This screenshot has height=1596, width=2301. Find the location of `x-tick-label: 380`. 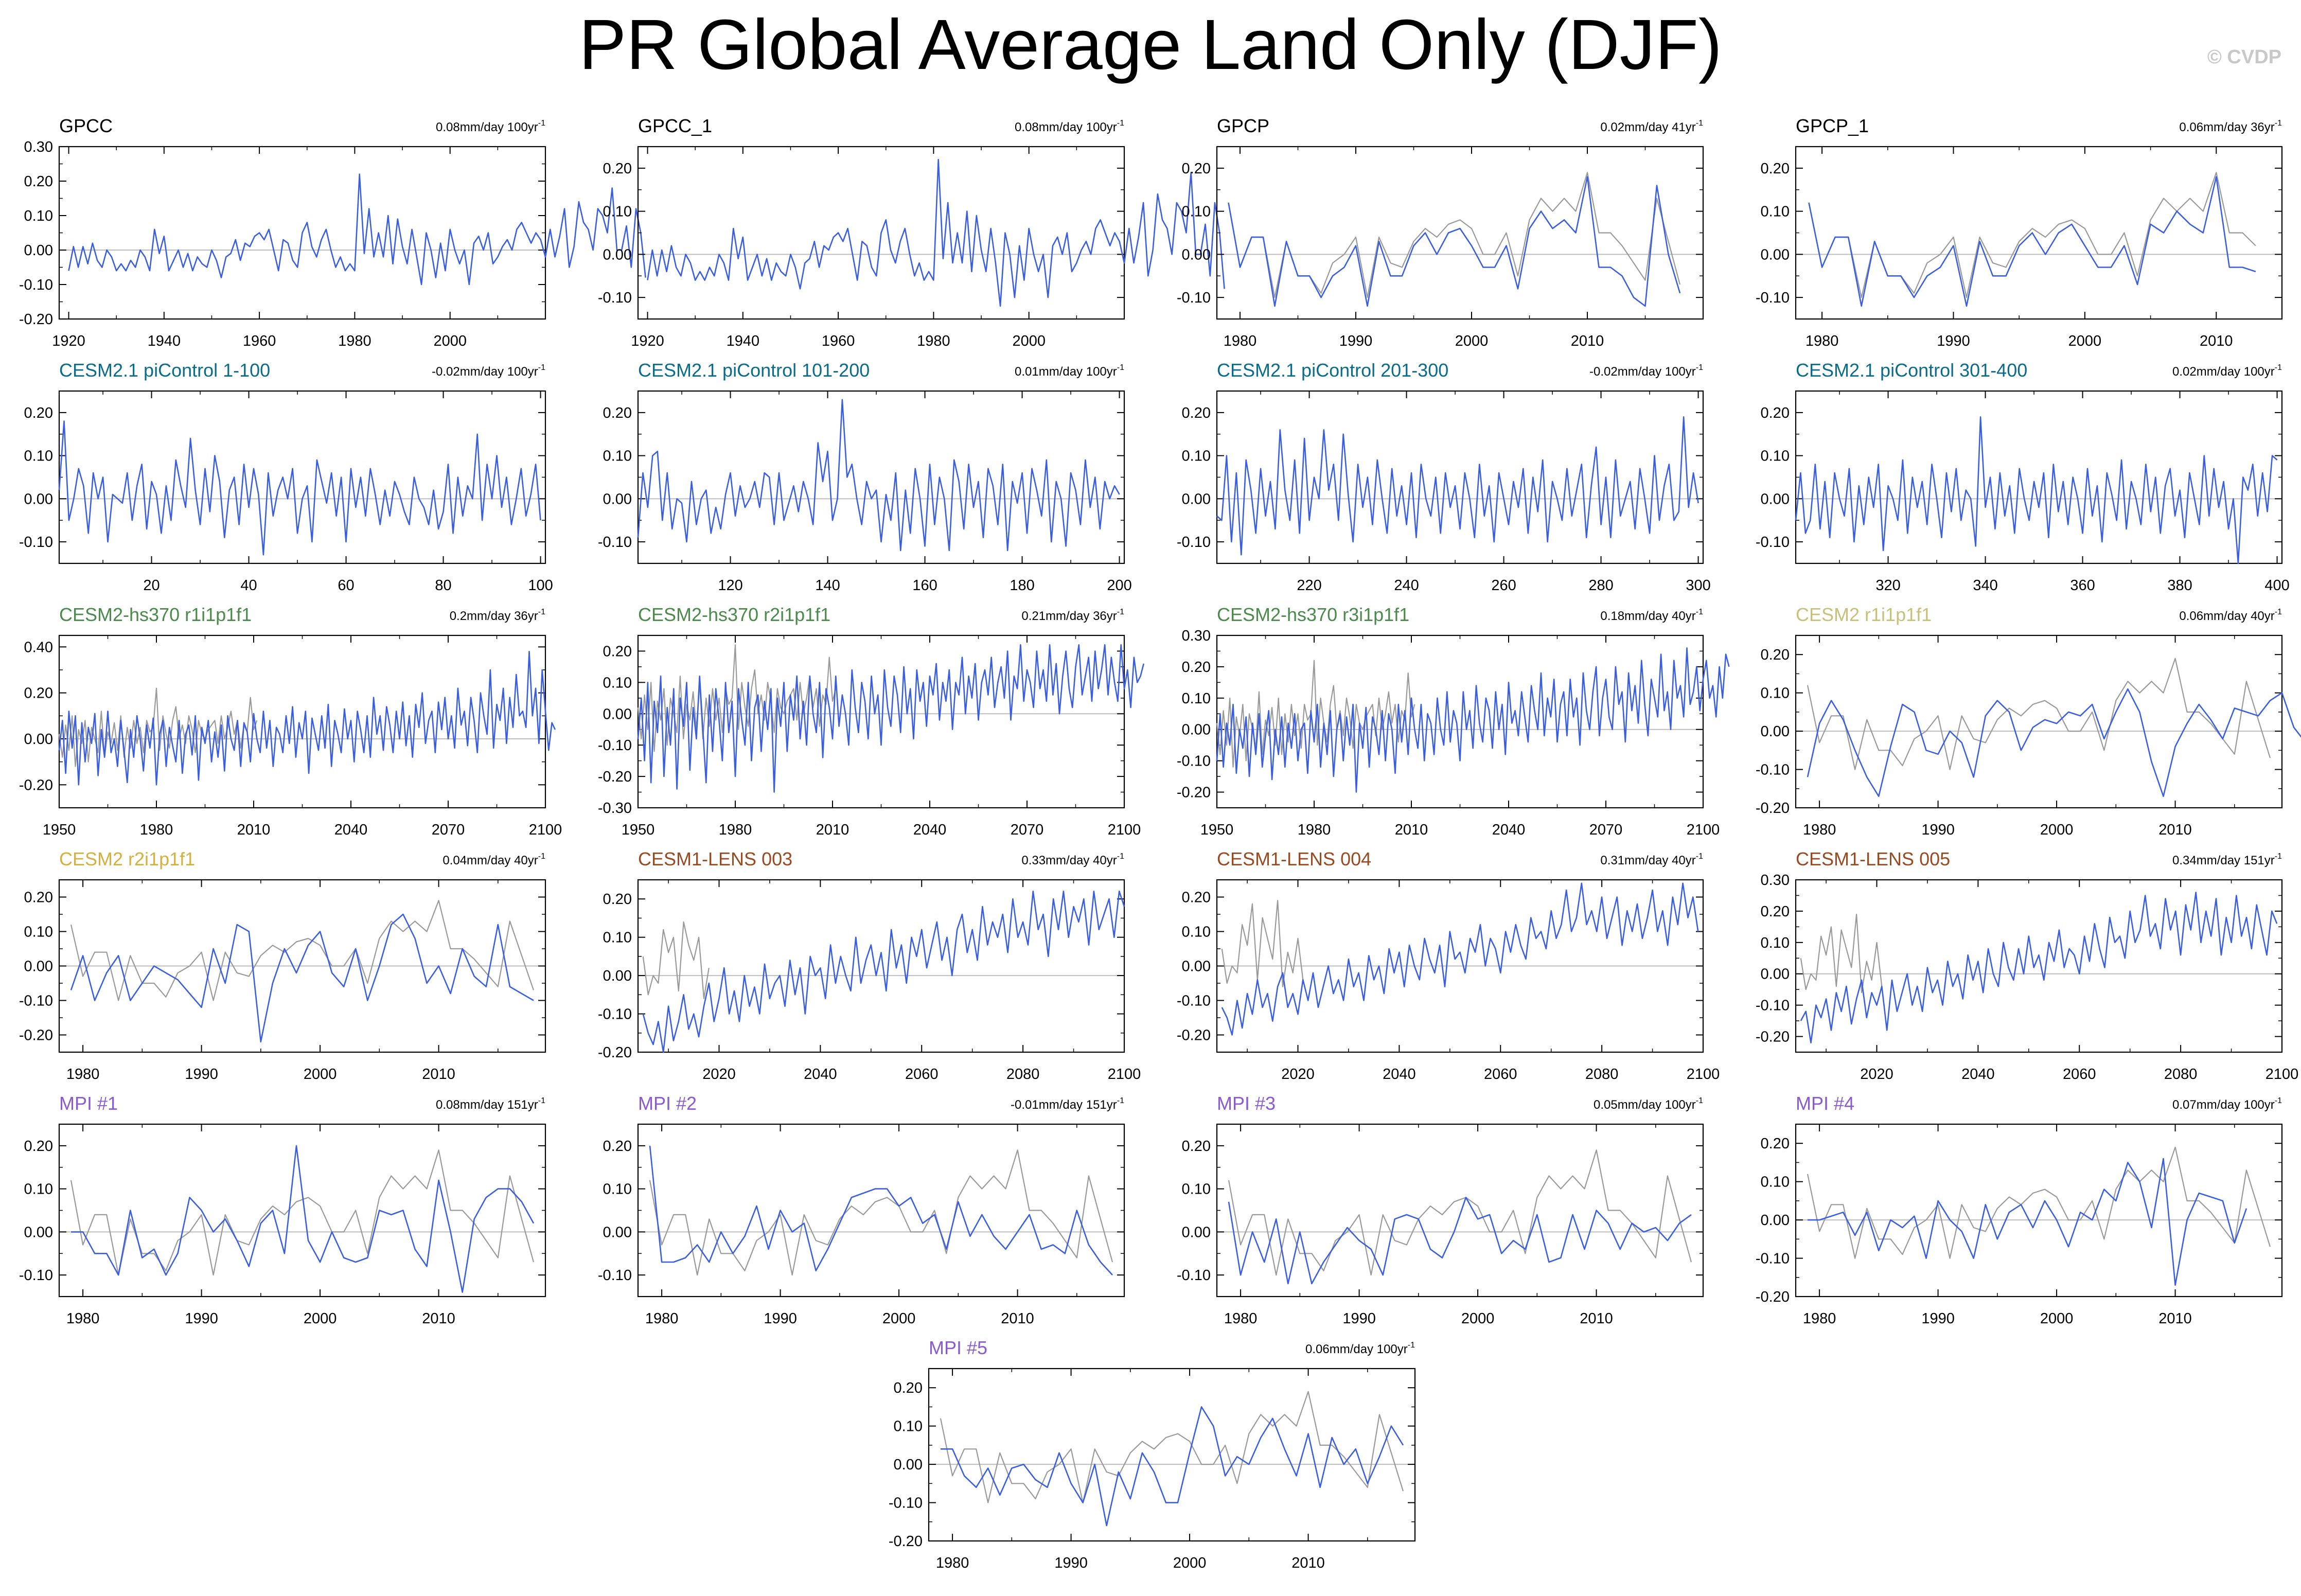

x-tick-label: 380 is located at coordinates (2180, 586).